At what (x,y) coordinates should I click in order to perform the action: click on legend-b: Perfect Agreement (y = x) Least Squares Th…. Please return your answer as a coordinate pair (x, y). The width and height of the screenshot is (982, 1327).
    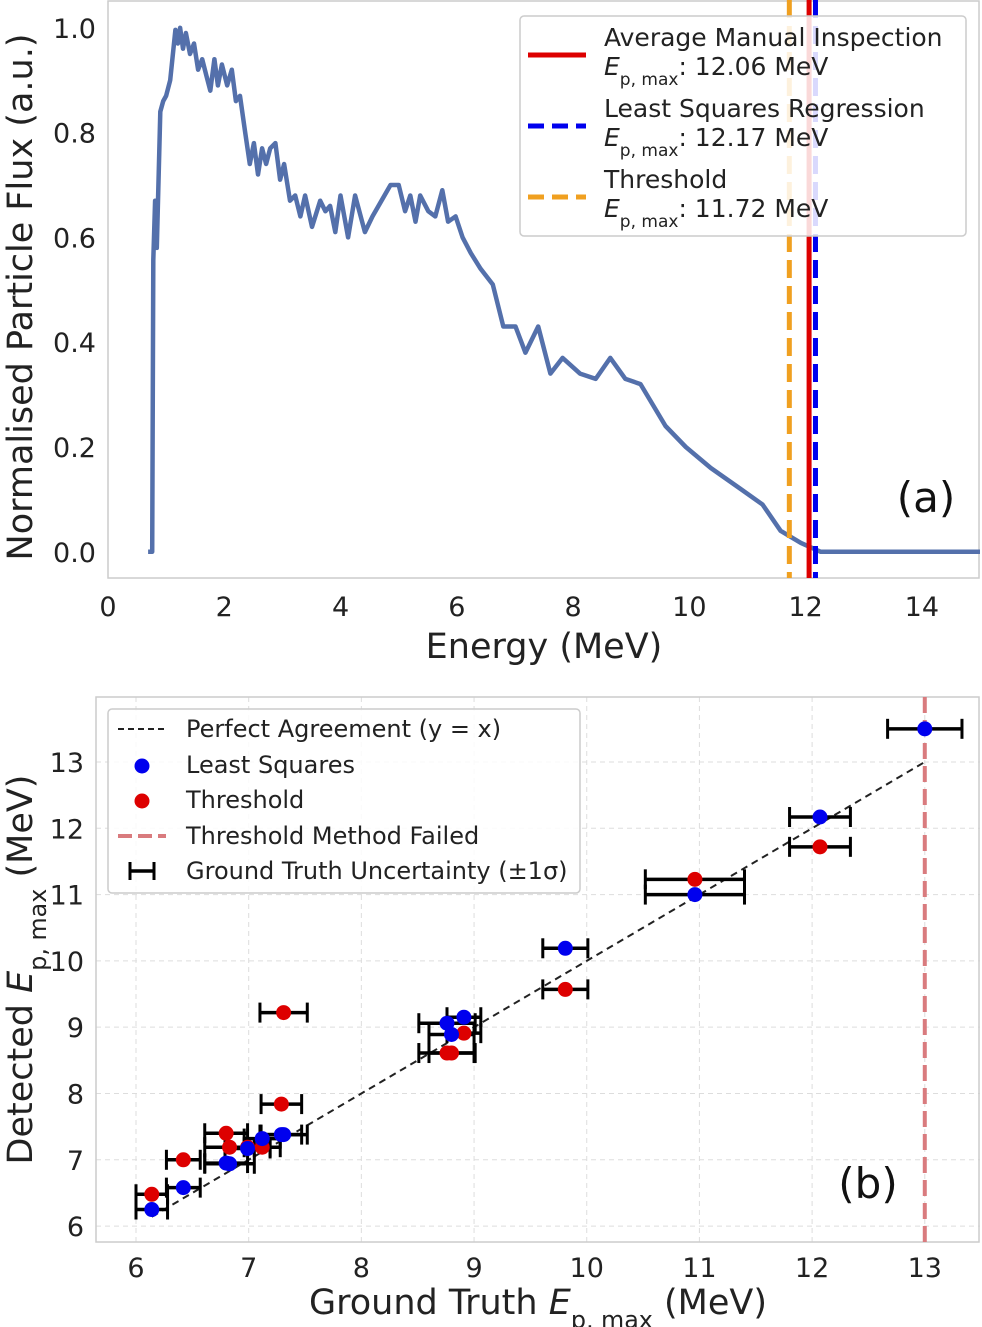
    Looking at the image, I should click on (344, 801).